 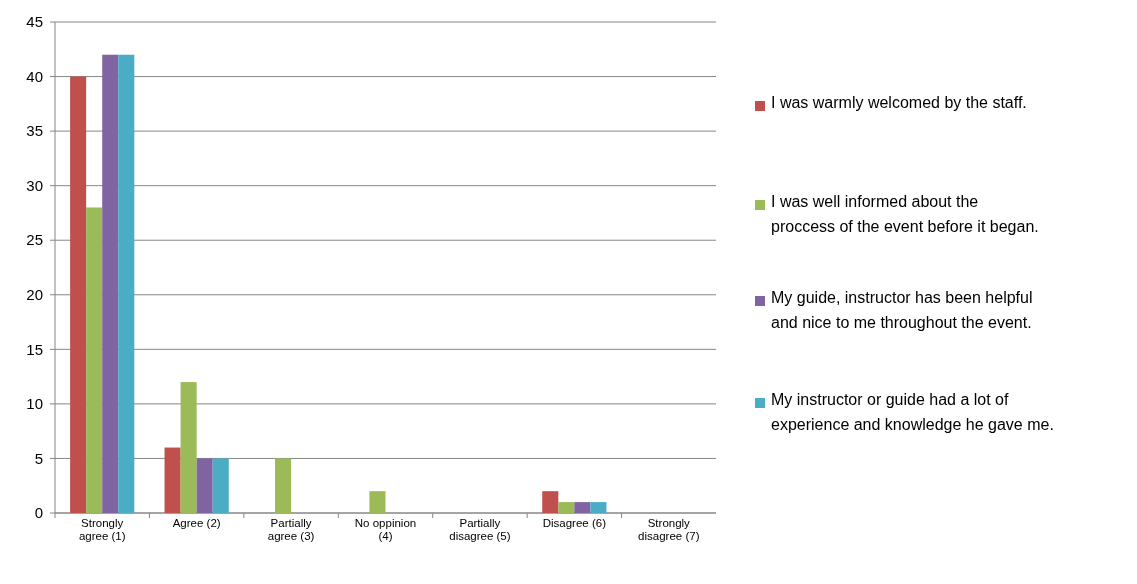 I want to click on y-tick-label: 35, so click(x=34, y=131).